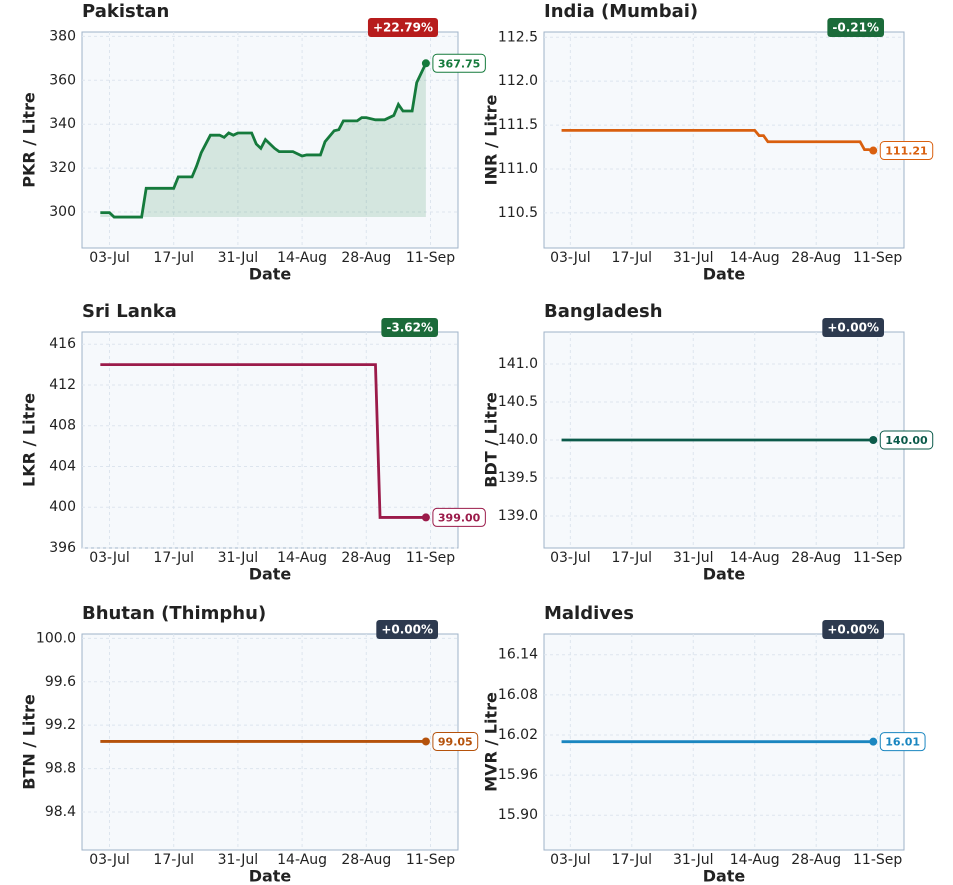 This screenshot has width=953, height=885. What do you see at coordinates (62, 507) in the screenshot?
I see `y-tick-label: 400` at bounding box center [62, 507].